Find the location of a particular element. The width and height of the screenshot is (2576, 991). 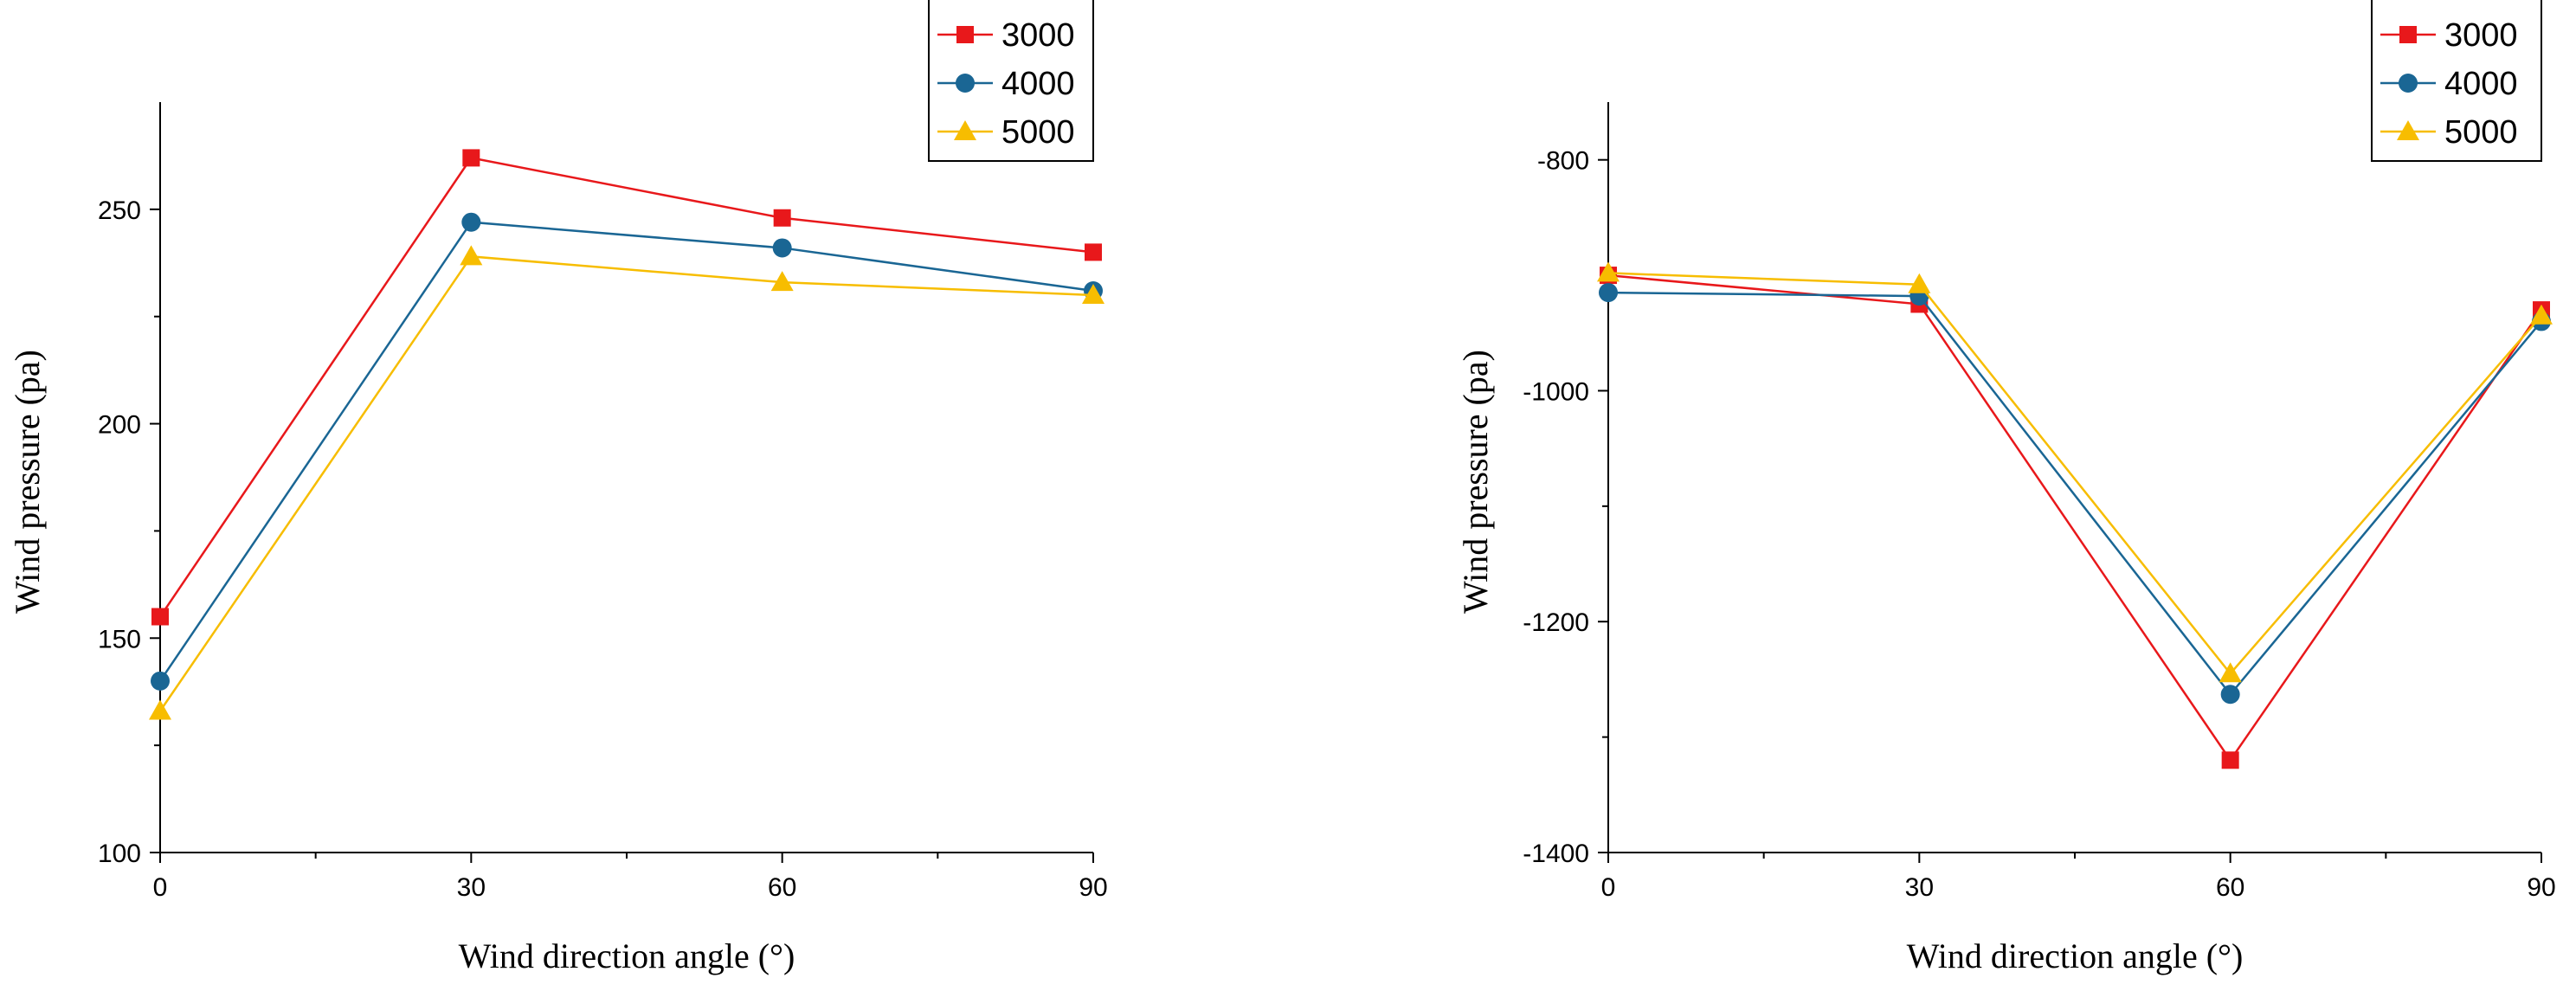

y-tick-label: -1000 is located at coordinates (1556, 391).